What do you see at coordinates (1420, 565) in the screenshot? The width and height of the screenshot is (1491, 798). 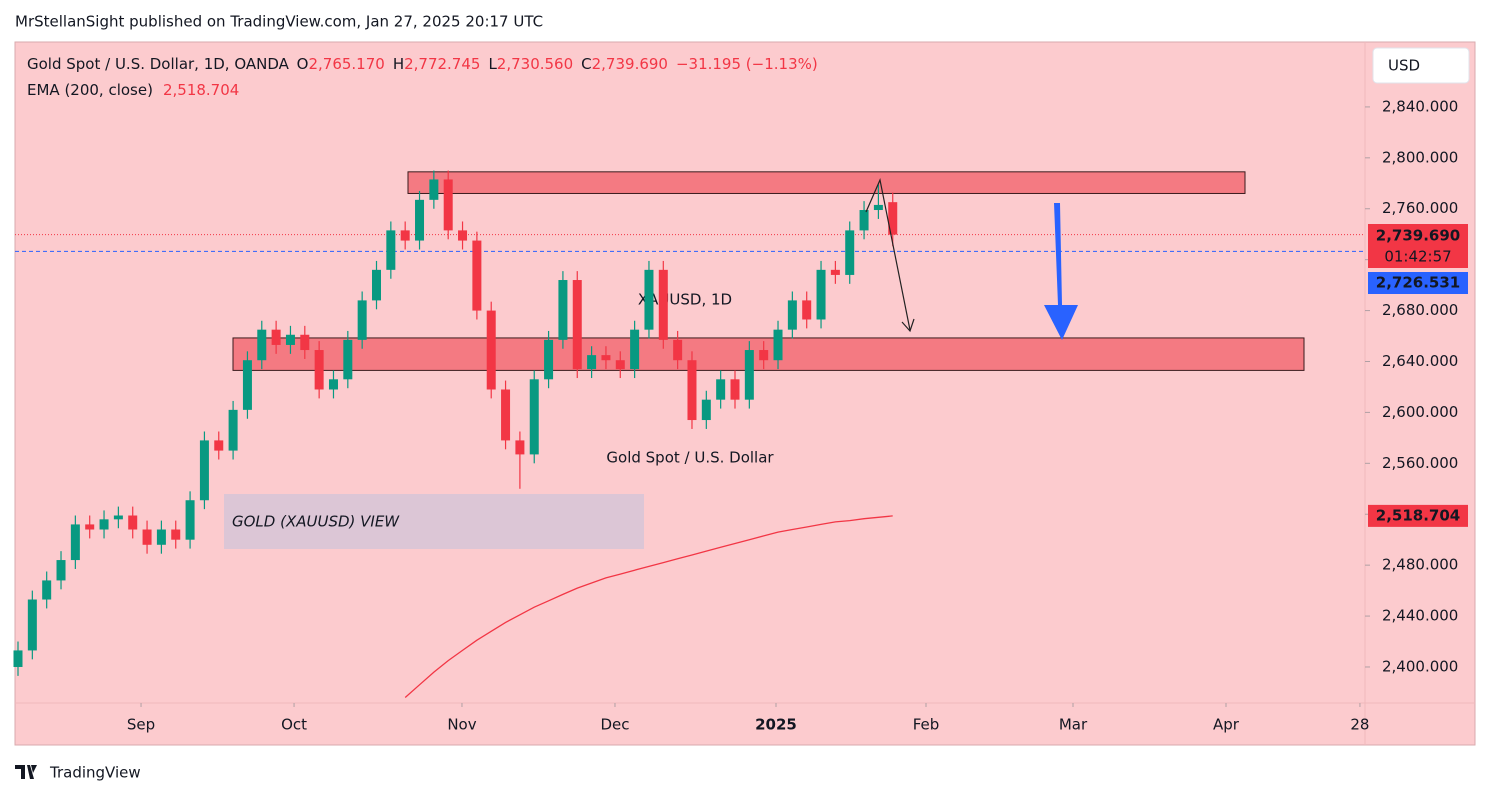 I see `y-tick-label: 2,480.000` at bounding box center [1420, 565].